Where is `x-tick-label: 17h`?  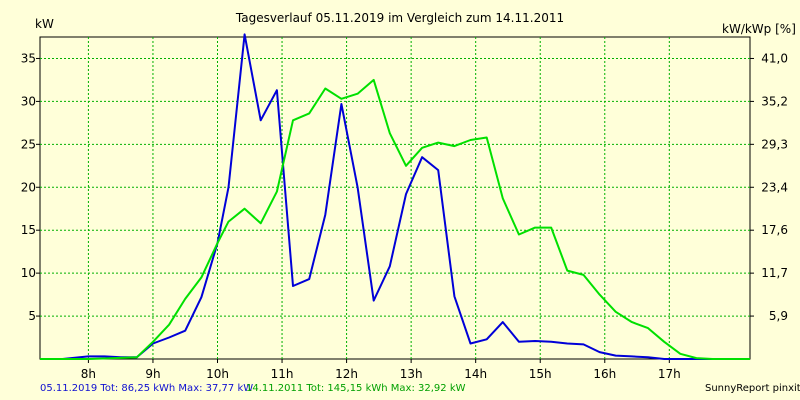
x-tick-label: 17h is located at coordinates (669, 374).